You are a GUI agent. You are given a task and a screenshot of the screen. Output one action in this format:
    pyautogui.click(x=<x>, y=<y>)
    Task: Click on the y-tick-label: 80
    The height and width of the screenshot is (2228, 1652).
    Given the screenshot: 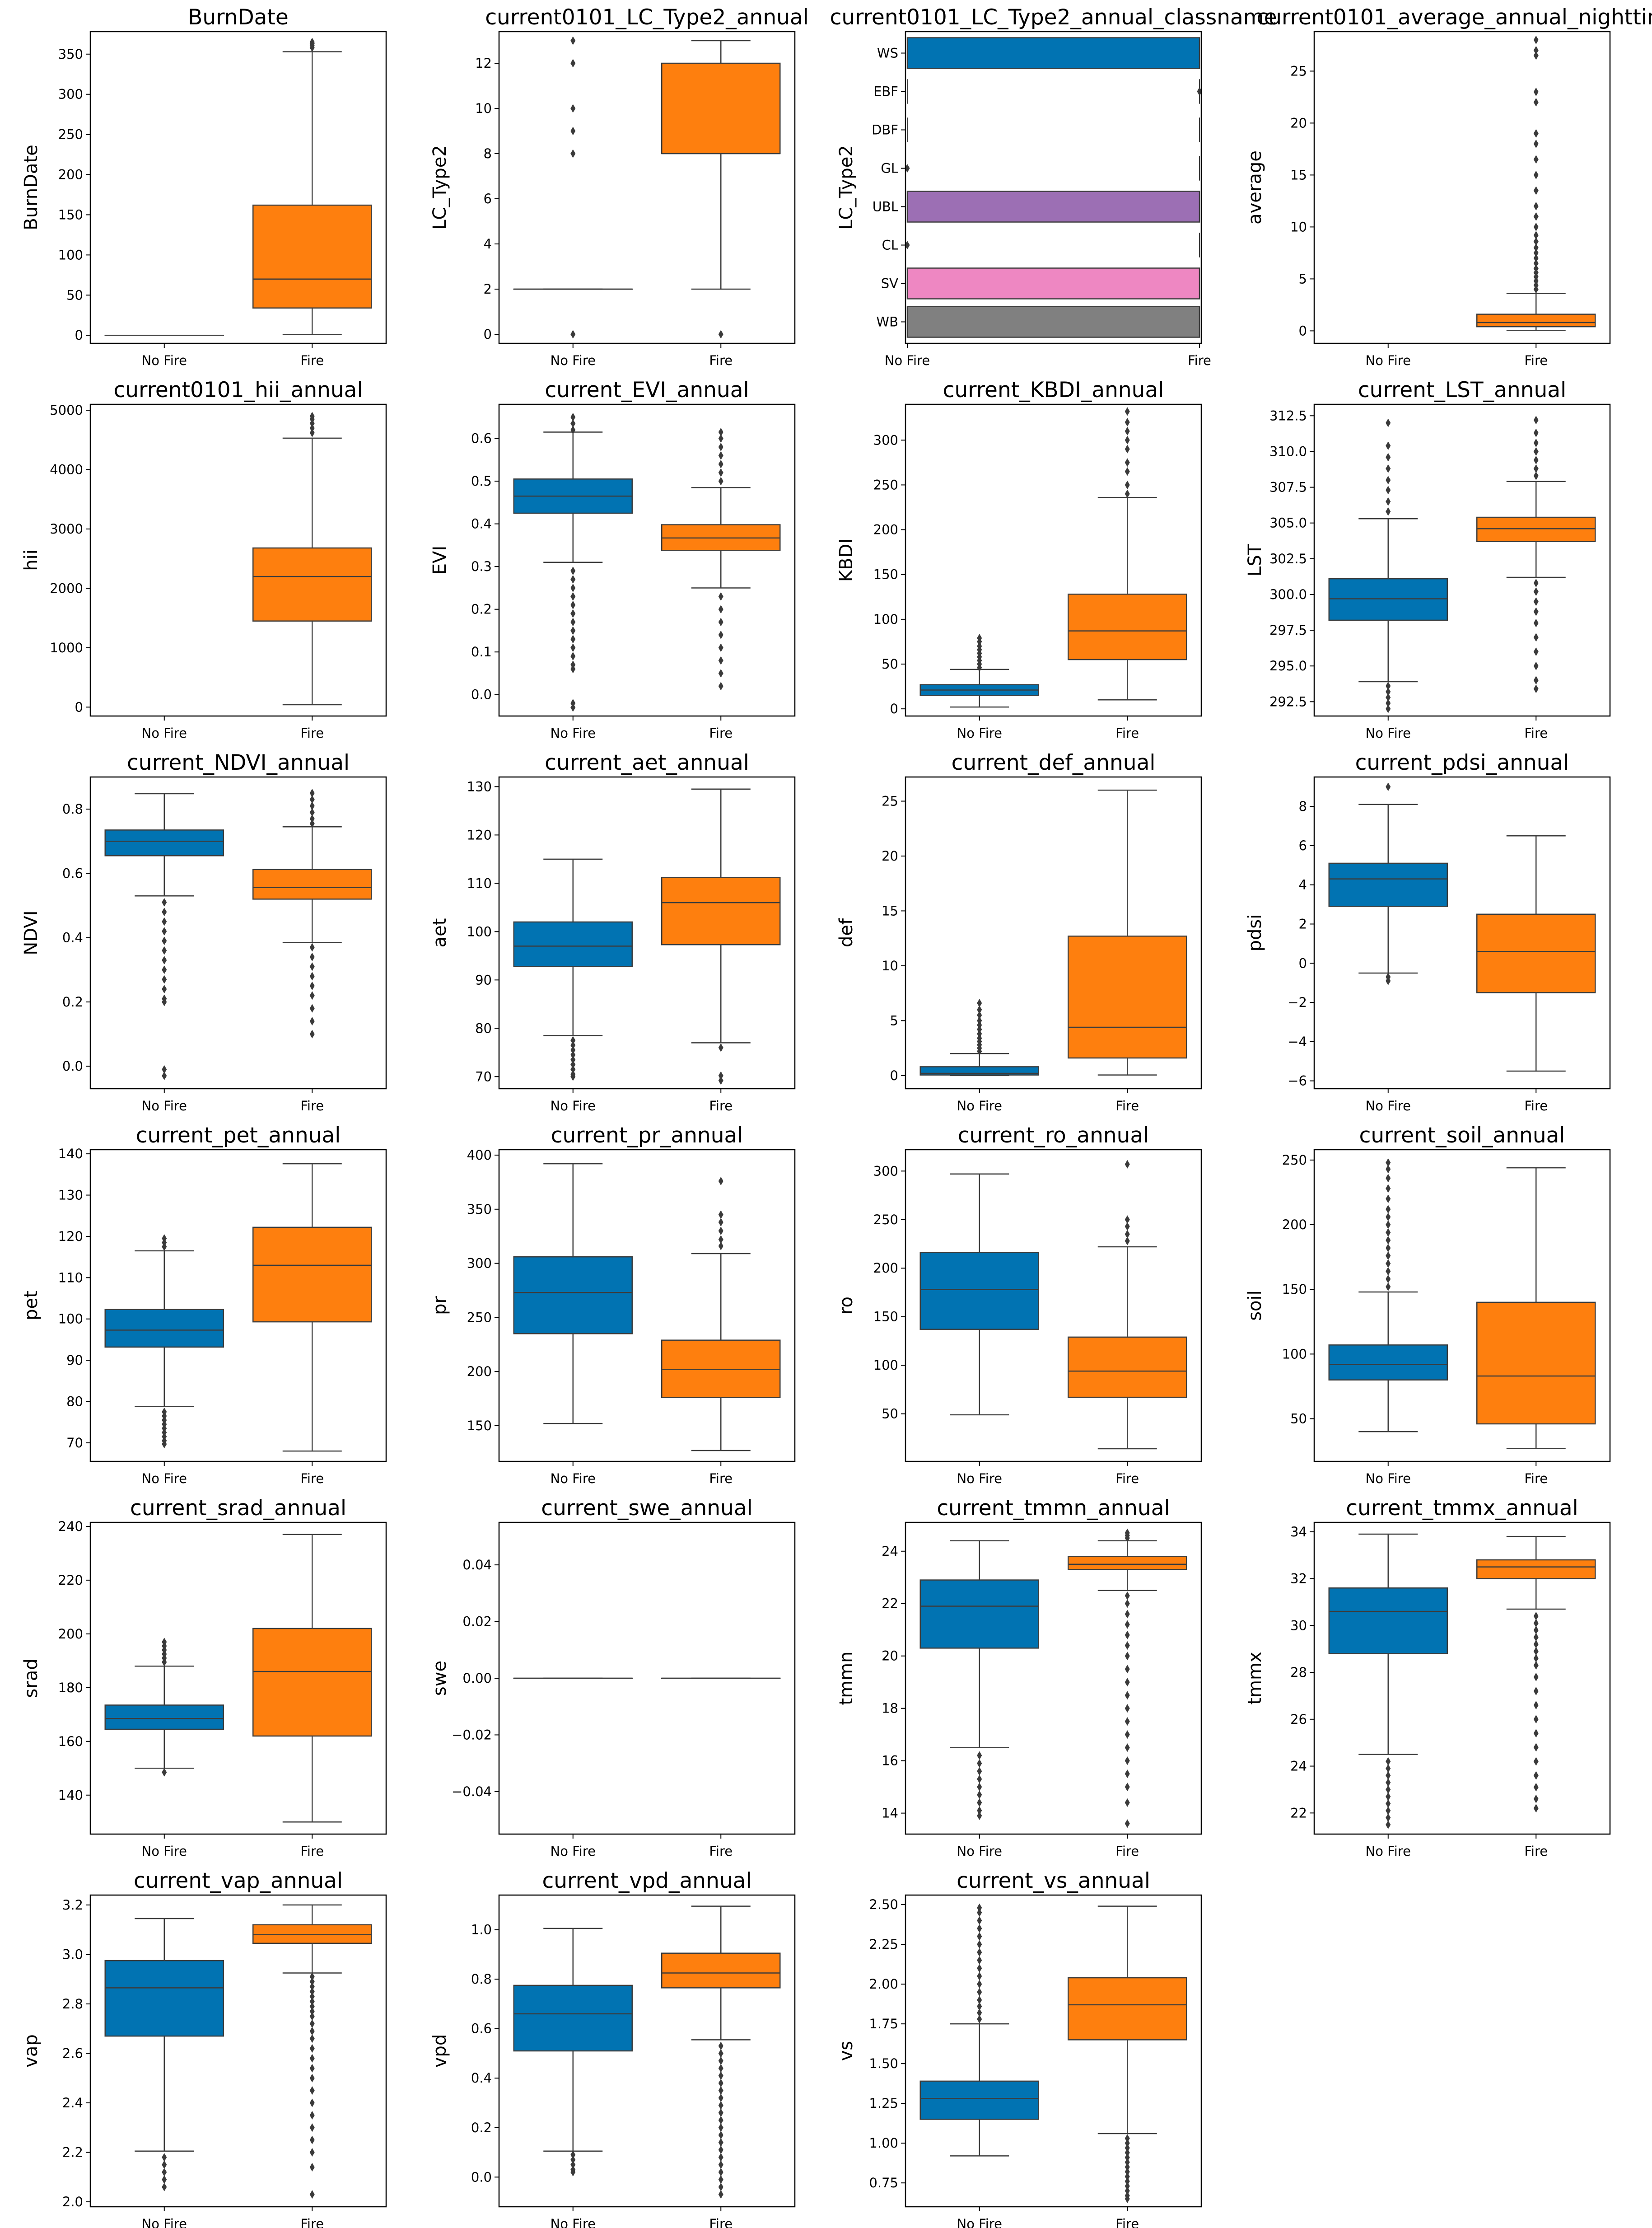 What is the action you would take?
    pyautogui.click(x=483, y=1028)
    